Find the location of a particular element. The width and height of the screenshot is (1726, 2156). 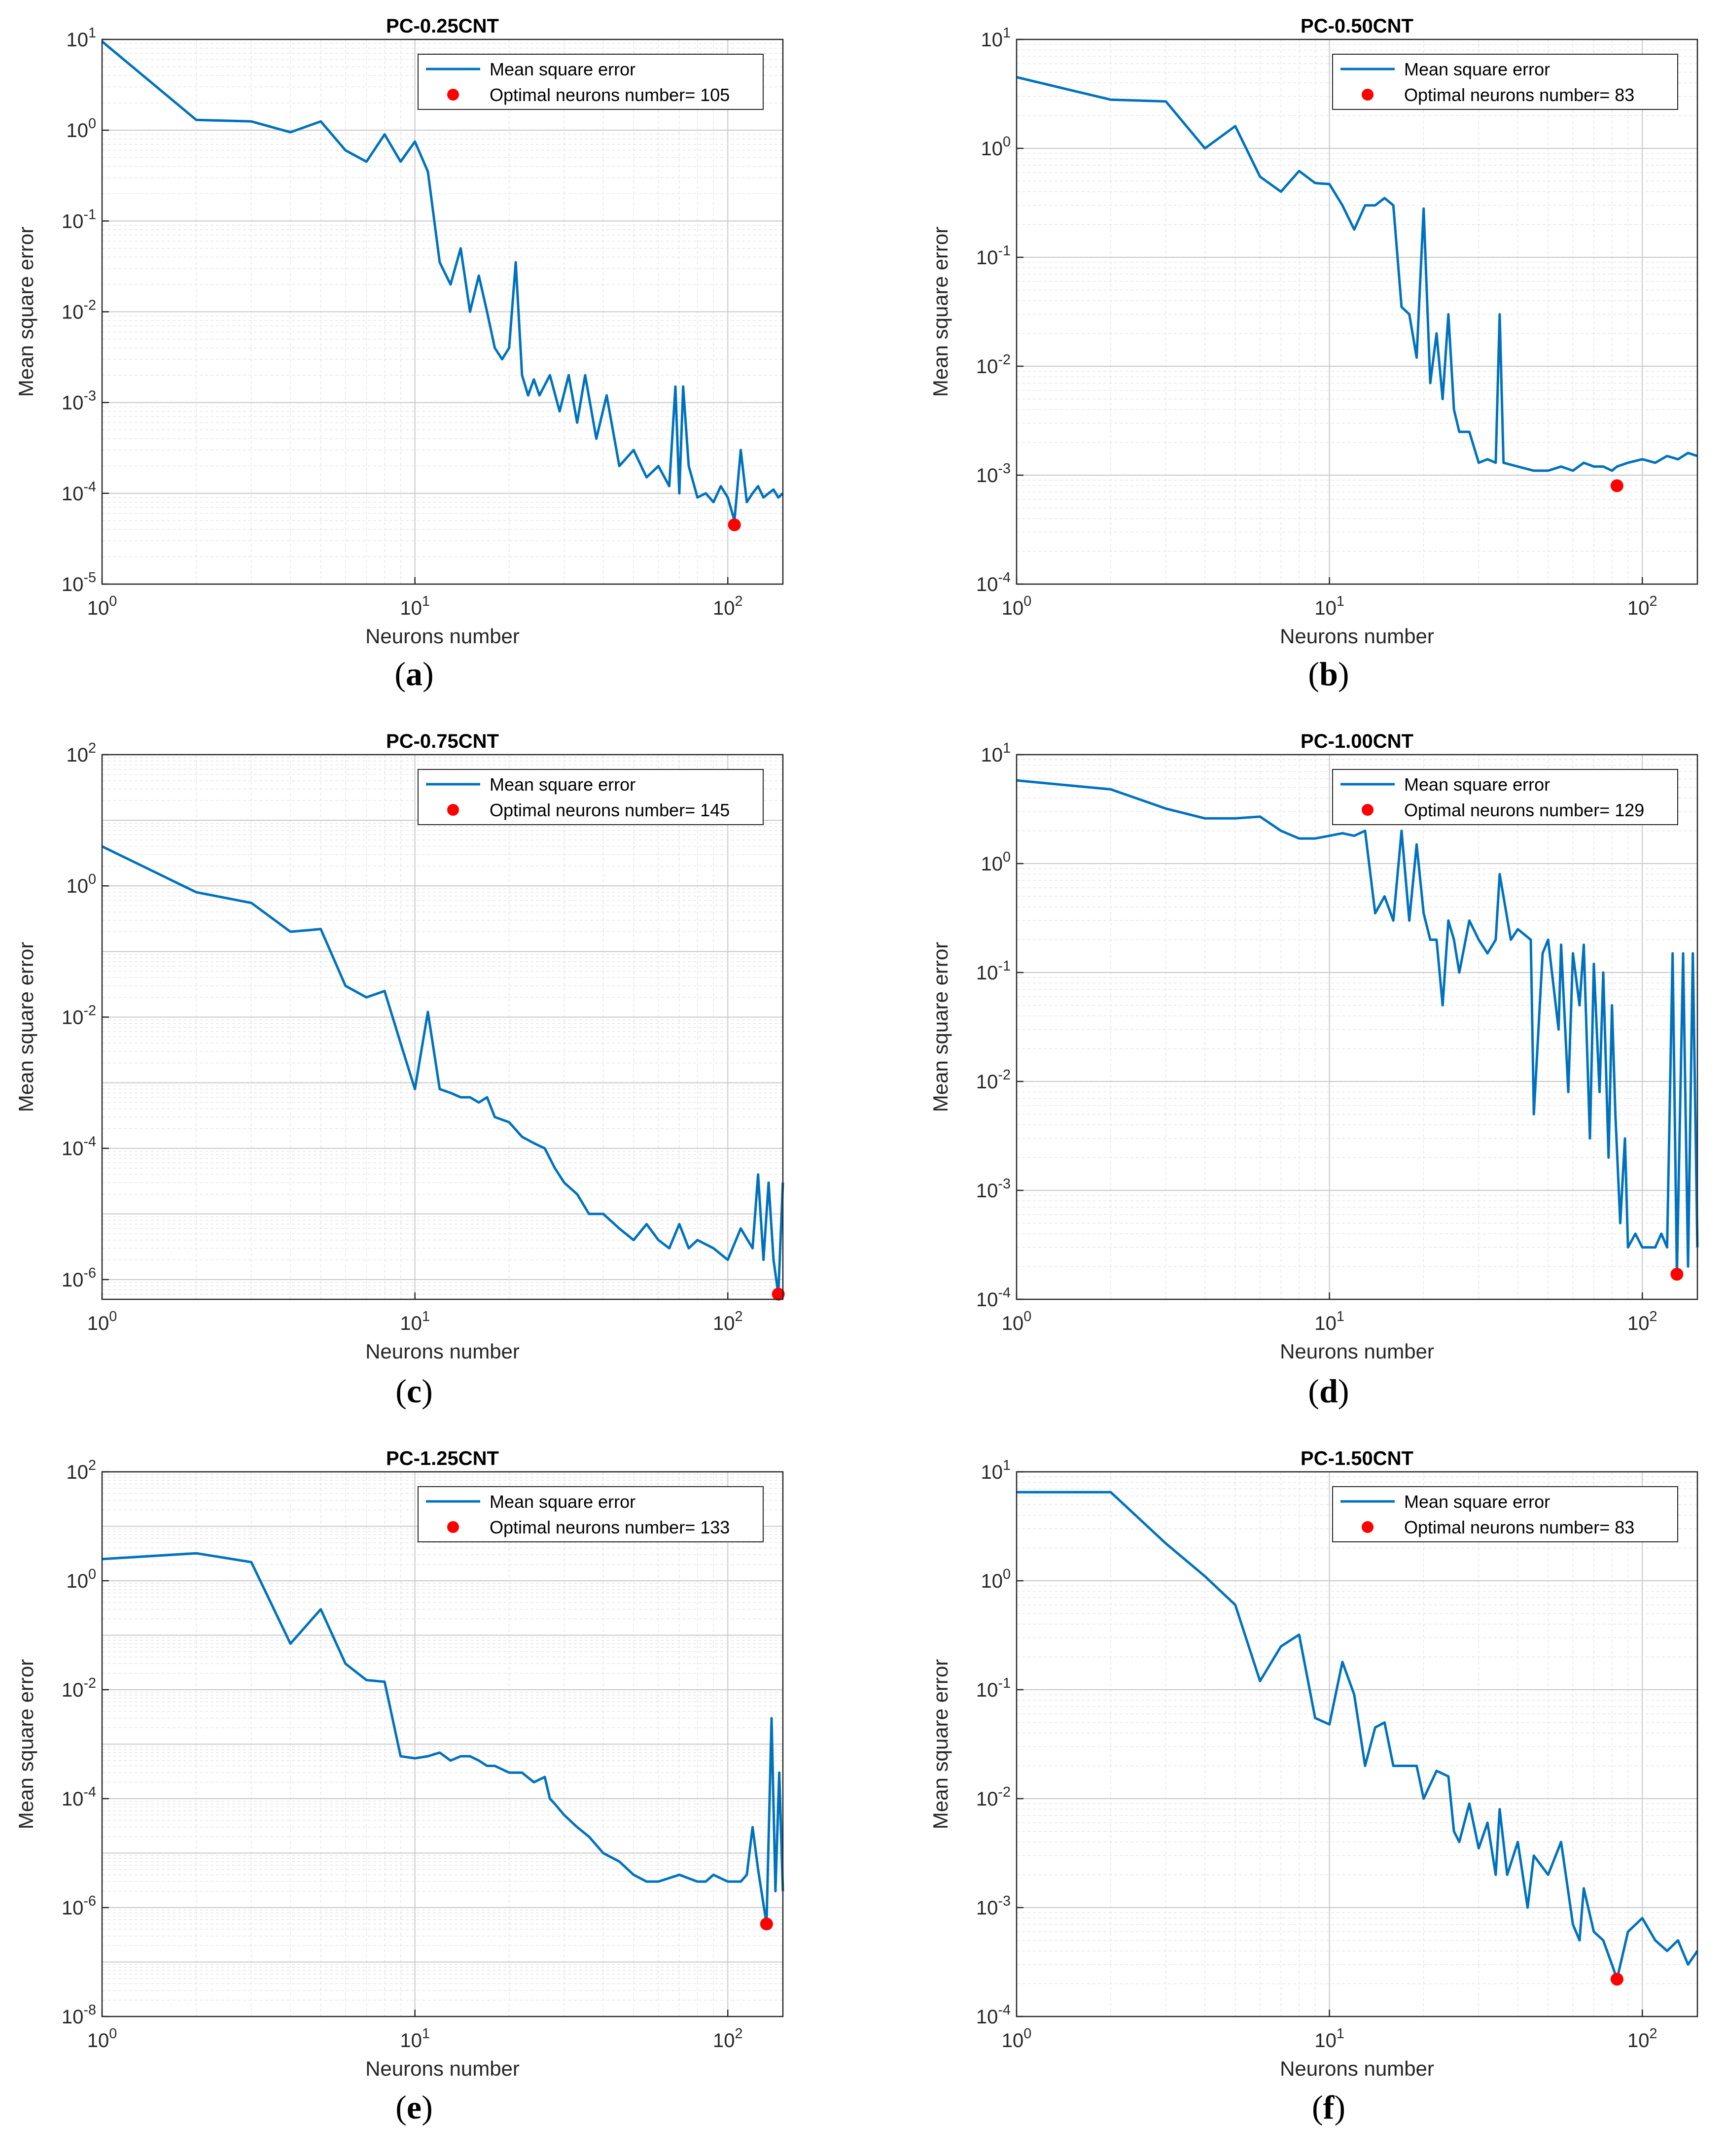

chart-title: PC-1.50CNT is located at coordinates (1357, 1458).